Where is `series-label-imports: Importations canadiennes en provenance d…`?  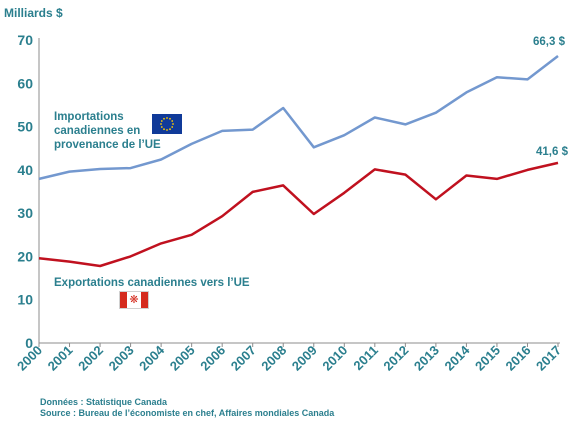 series-label-imports: Importations canadiennes en provenance d… is located at coordinates (107, 131).